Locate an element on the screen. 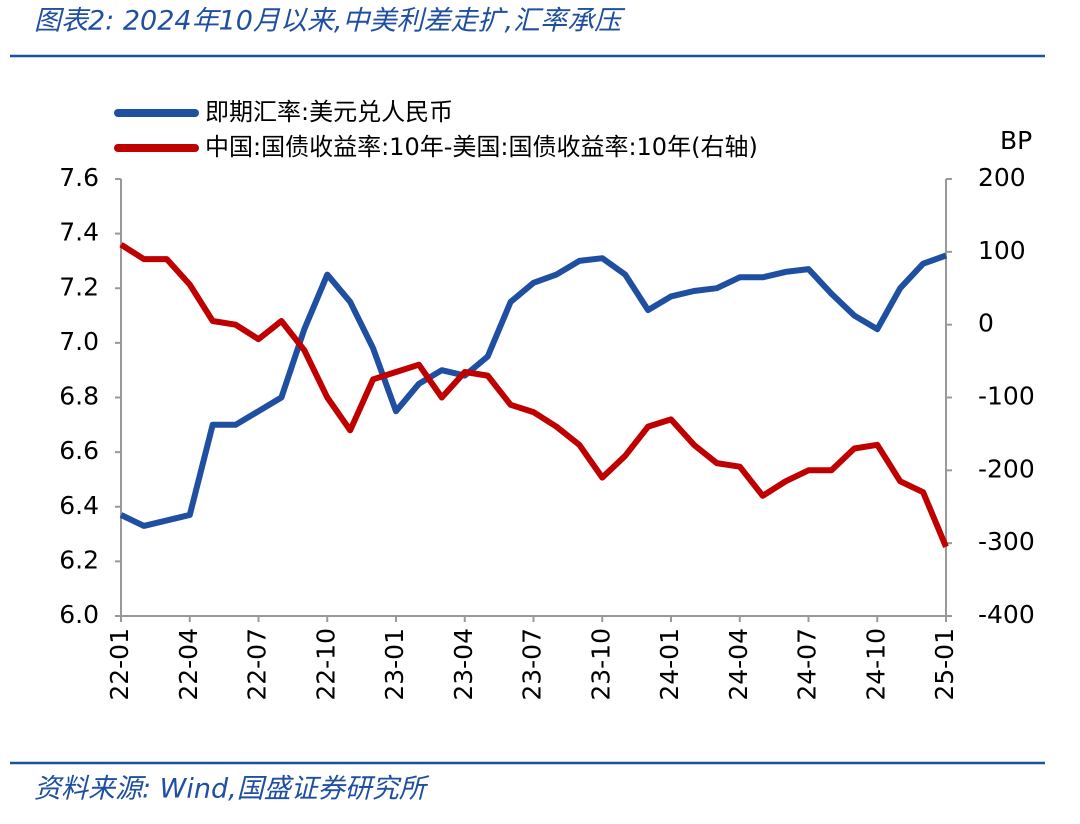 The width and height of the screenshot is (1080, 824). y2-tick-label: -300 is located at coordinates (1006, 541).